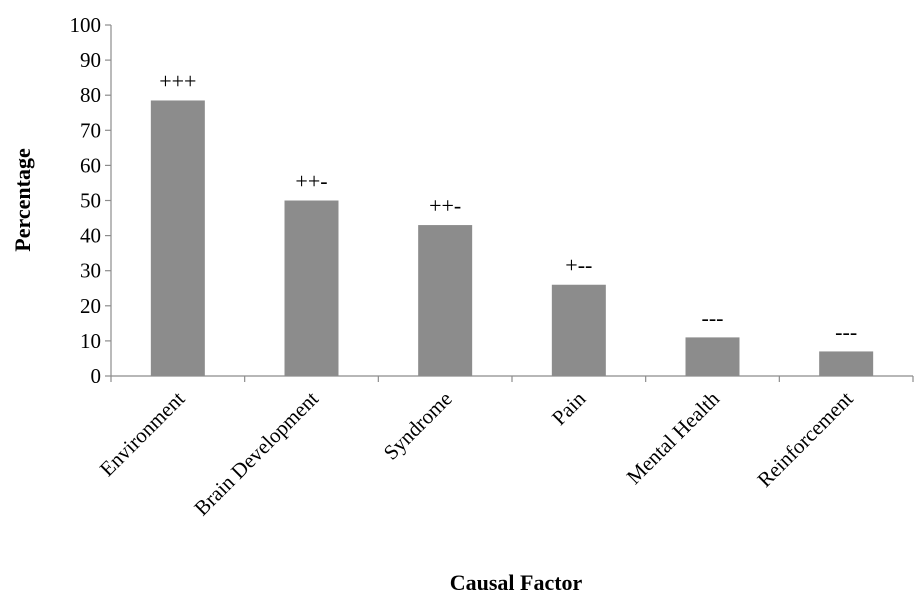 The height and width of the screenshot is (599, 914). What do you see at coordinates (90, 95) in the screenshot?
I see `y-tick-label: 80` at bounding box center [90, 95].